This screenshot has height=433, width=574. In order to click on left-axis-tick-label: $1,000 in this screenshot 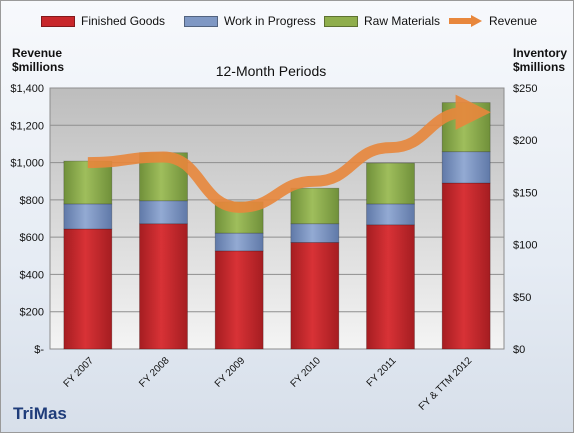, I will do `click(27, 164)`.